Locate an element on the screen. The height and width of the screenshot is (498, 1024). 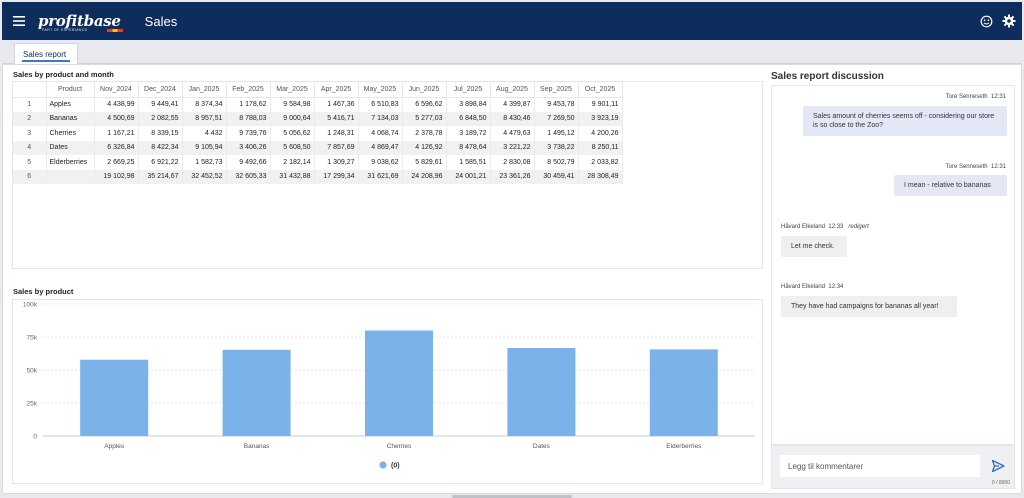
value-cell: 1 248,31 is located at coordinates (336, 133).